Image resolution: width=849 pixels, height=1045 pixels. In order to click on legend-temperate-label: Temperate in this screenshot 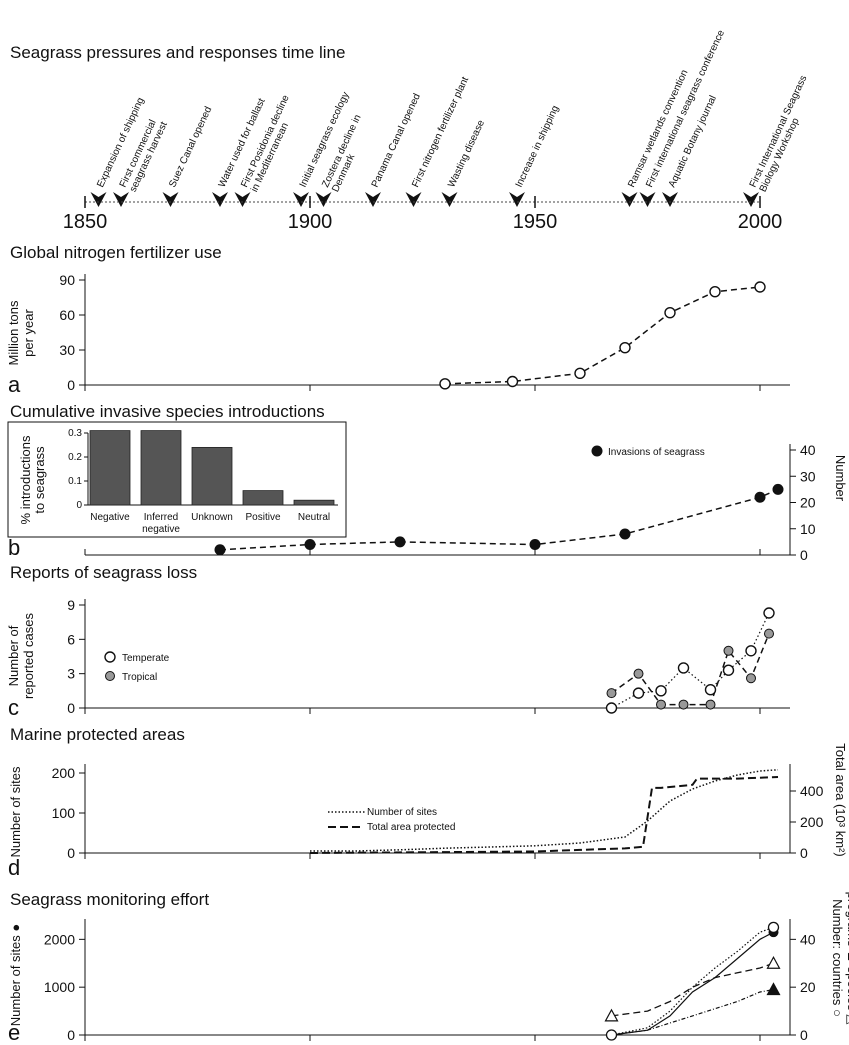, I will do `click(146, 658)`.